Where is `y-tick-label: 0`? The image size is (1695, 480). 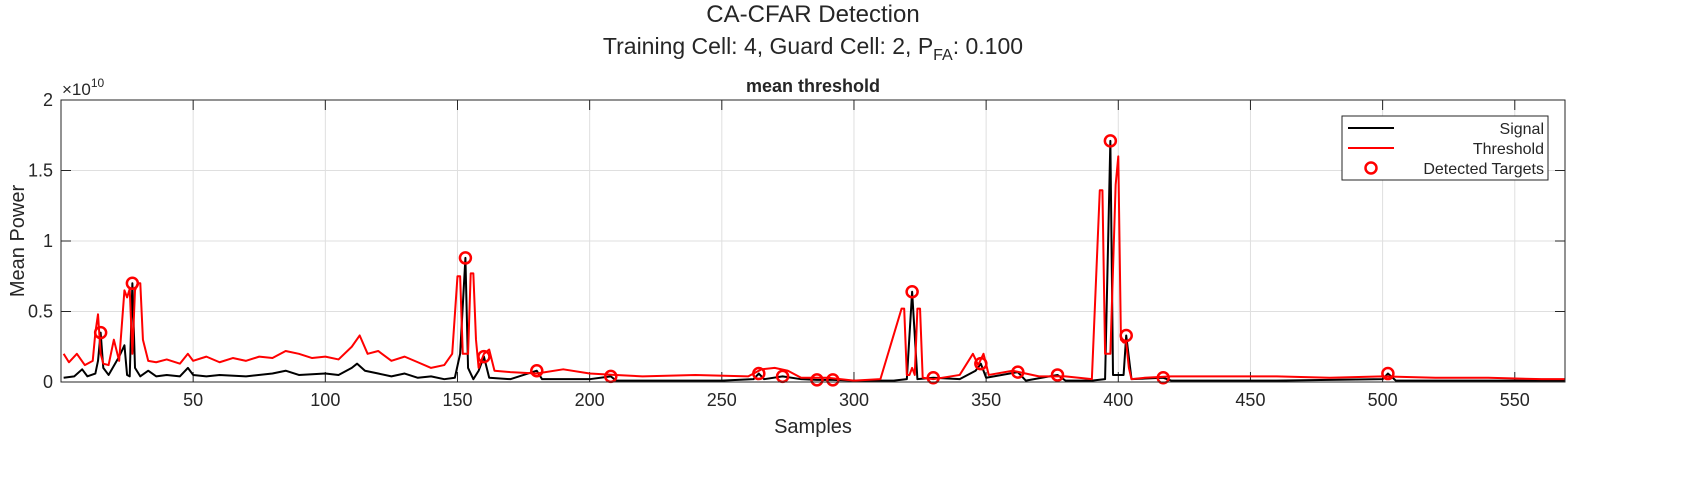 y-tick-label: 0 is located at coordinates (48, 382).